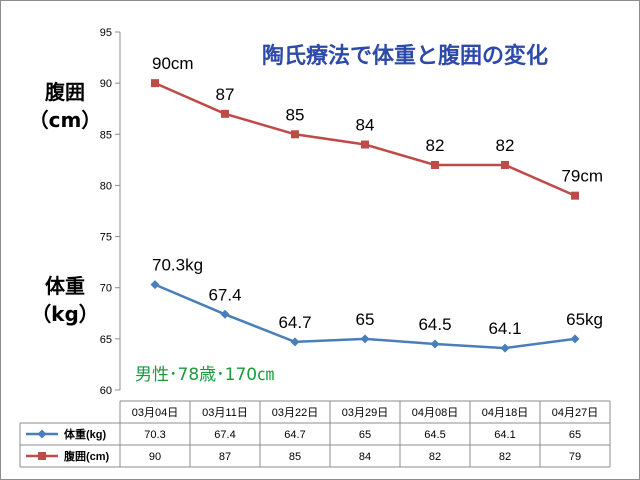  I want to click on data-label: 65, so click(365, 319).